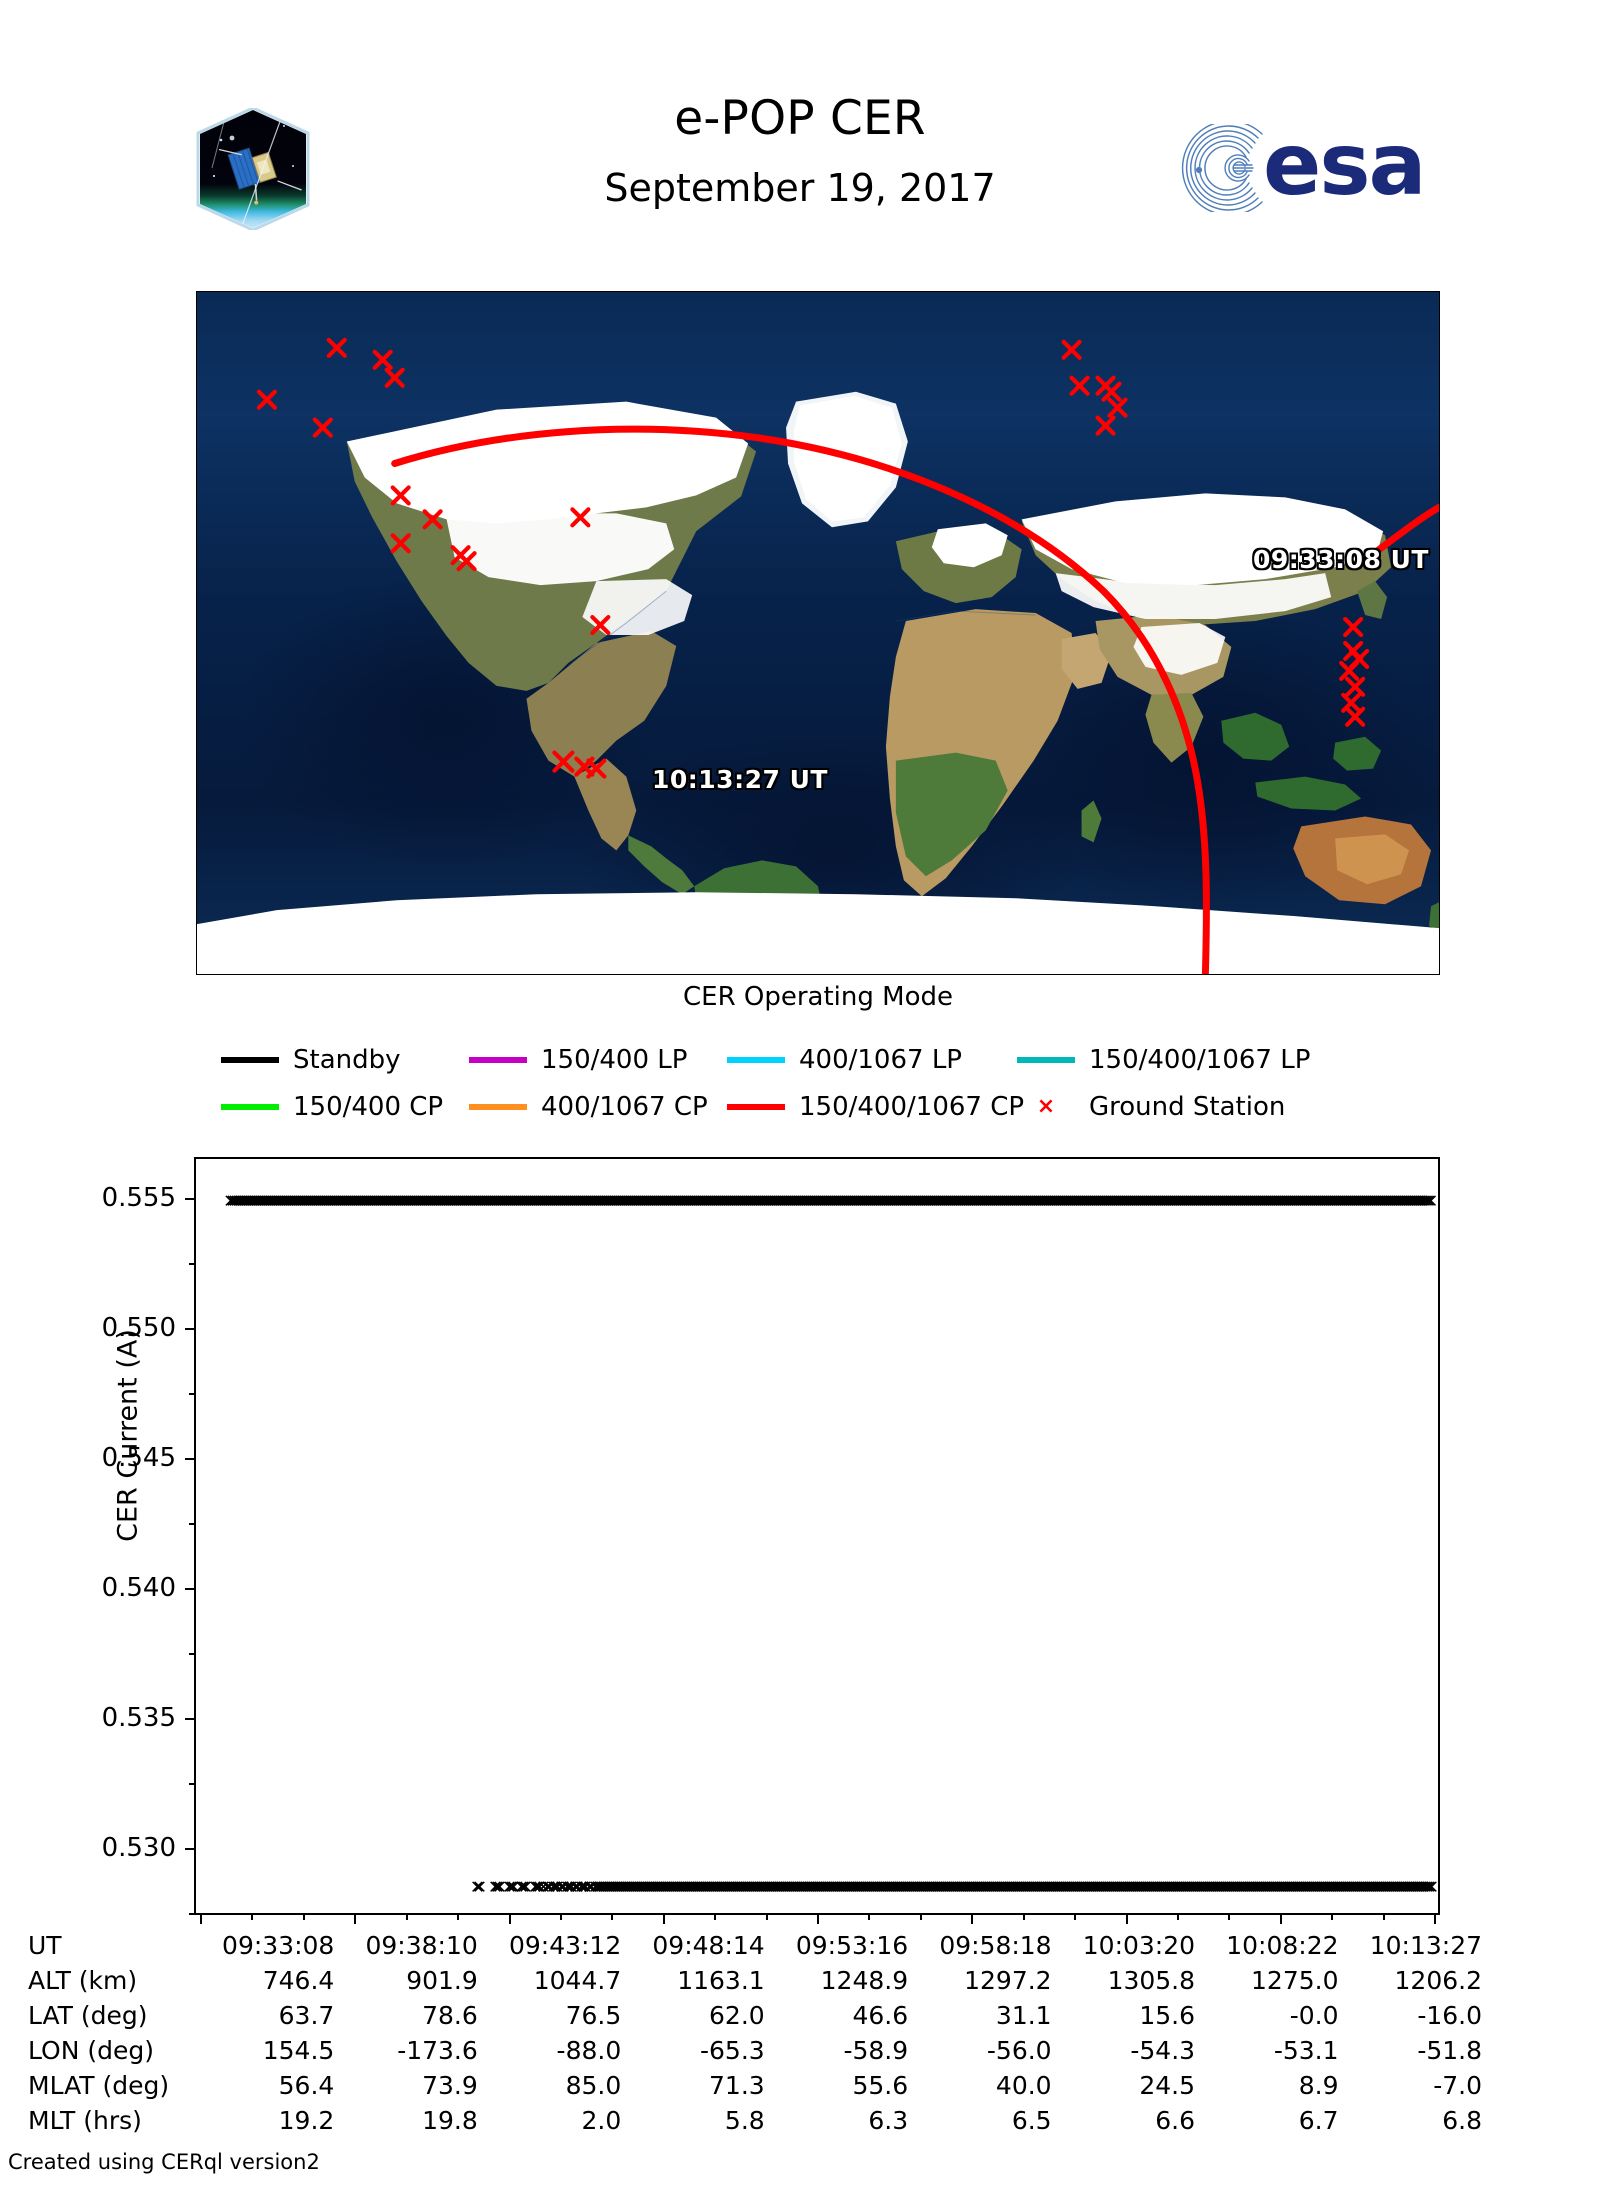  Describe the element at coordinates (1151, 1107) in the screenshot. I see `legend-item-ground-station: × Ground Station` at that location.